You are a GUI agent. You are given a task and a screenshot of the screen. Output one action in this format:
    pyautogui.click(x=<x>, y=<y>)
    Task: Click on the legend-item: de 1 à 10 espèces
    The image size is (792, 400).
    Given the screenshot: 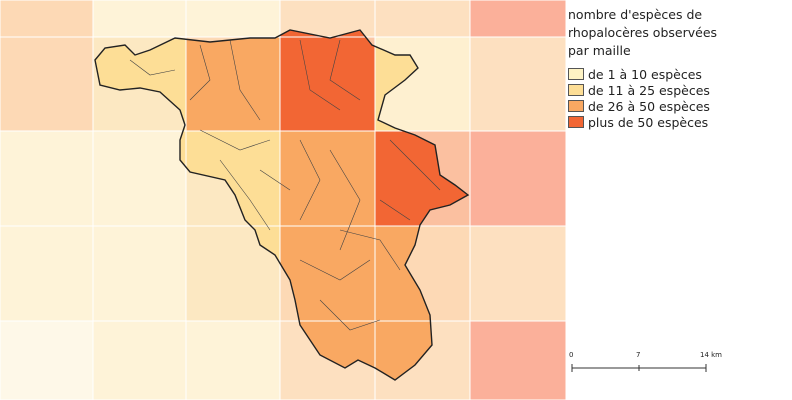 What is the action you would take?
    pyautogui.click(x=653, y=74)
    